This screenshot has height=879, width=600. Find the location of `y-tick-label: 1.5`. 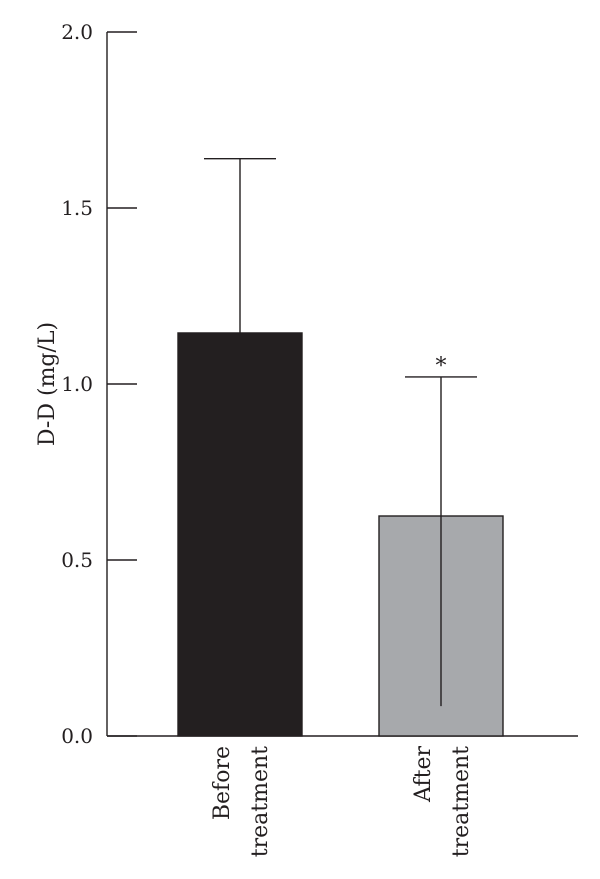

y-tick-label: 1.5 is located at coordinates (77, 208).